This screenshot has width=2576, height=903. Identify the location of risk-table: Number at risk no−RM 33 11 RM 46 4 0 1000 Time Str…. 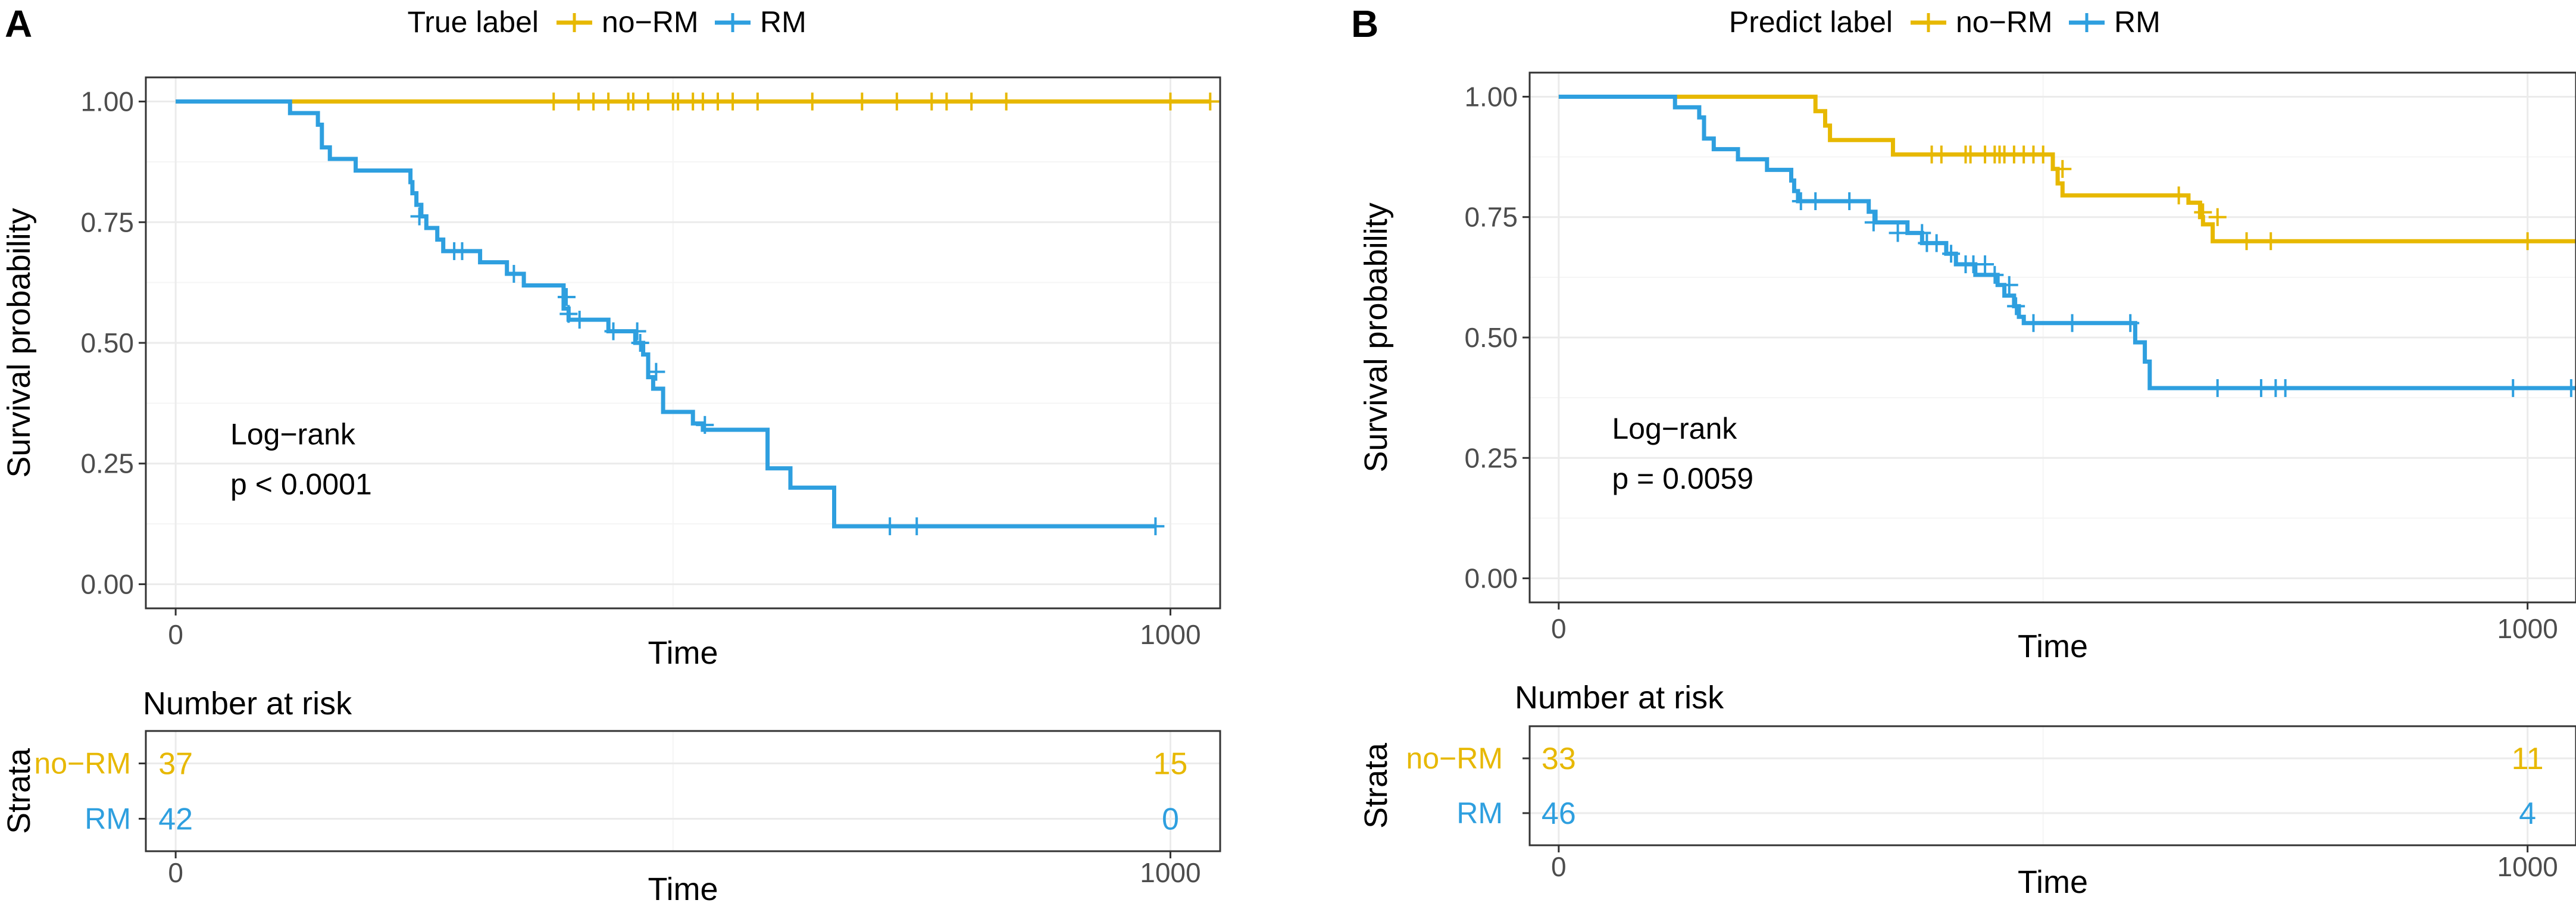
(1967, 790).